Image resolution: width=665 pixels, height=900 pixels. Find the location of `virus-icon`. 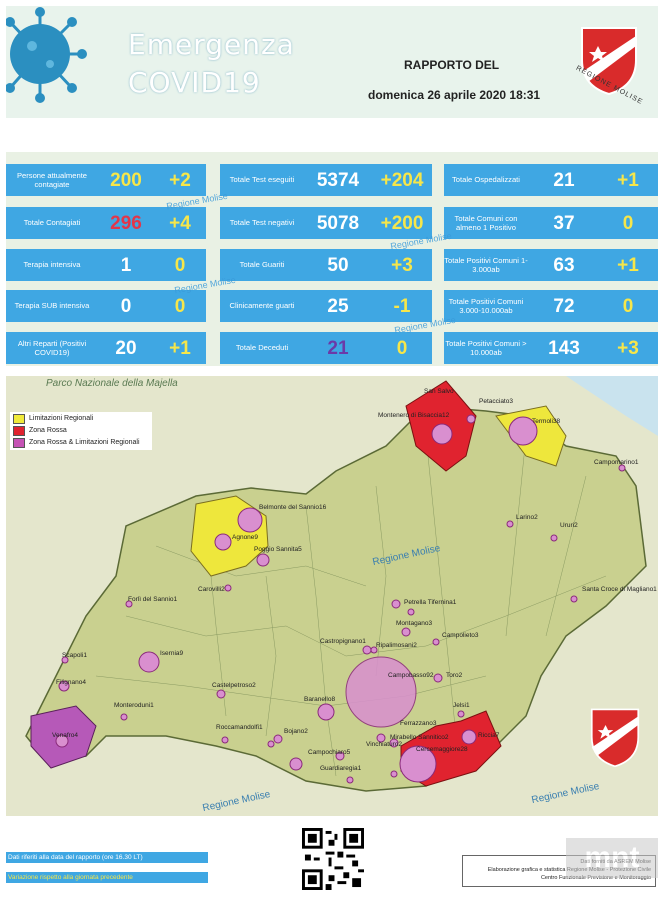

virus-icon is located at coordinates (46, 55).